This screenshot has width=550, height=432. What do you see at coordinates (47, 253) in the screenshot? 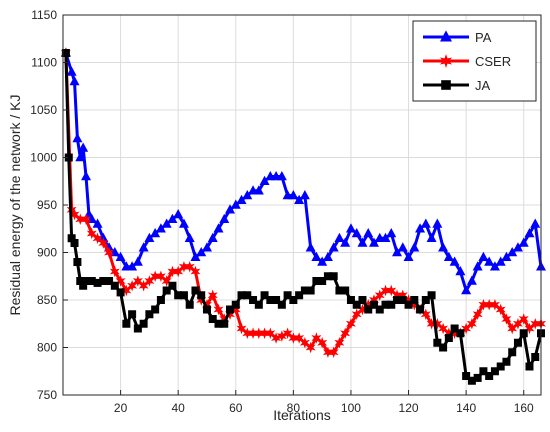
I see `y-tick-label-3: 900` at bounding box center [47, 253].